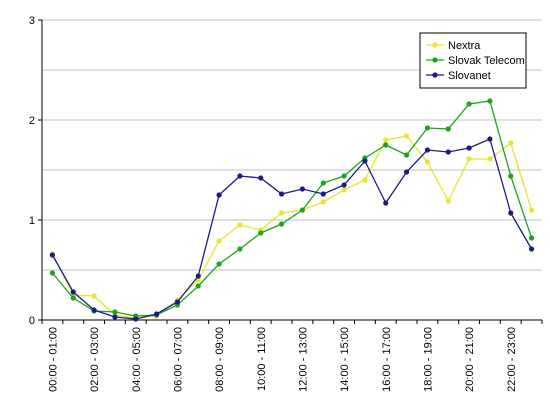  What do you see at coordinates (32, 121) in the screenshot?
I see `y-tick-label: 2` at bounding box center [32, 121].